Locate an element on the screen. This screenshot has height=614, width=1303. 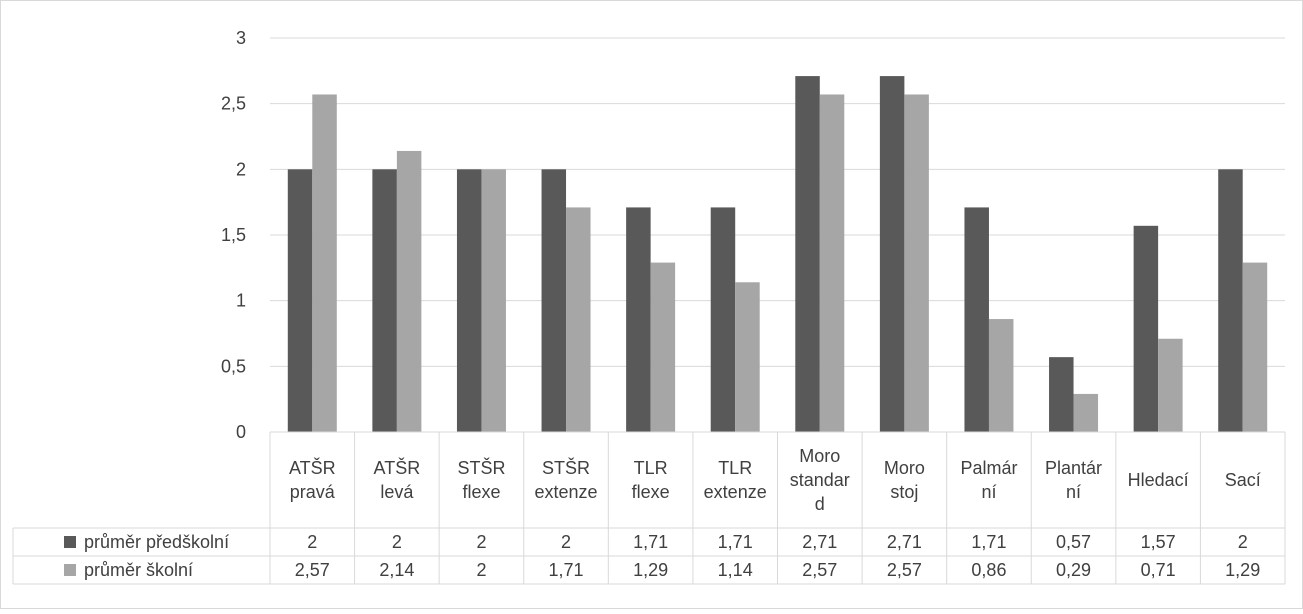
data-label: 0,86 is located at coordinates (988, 570).